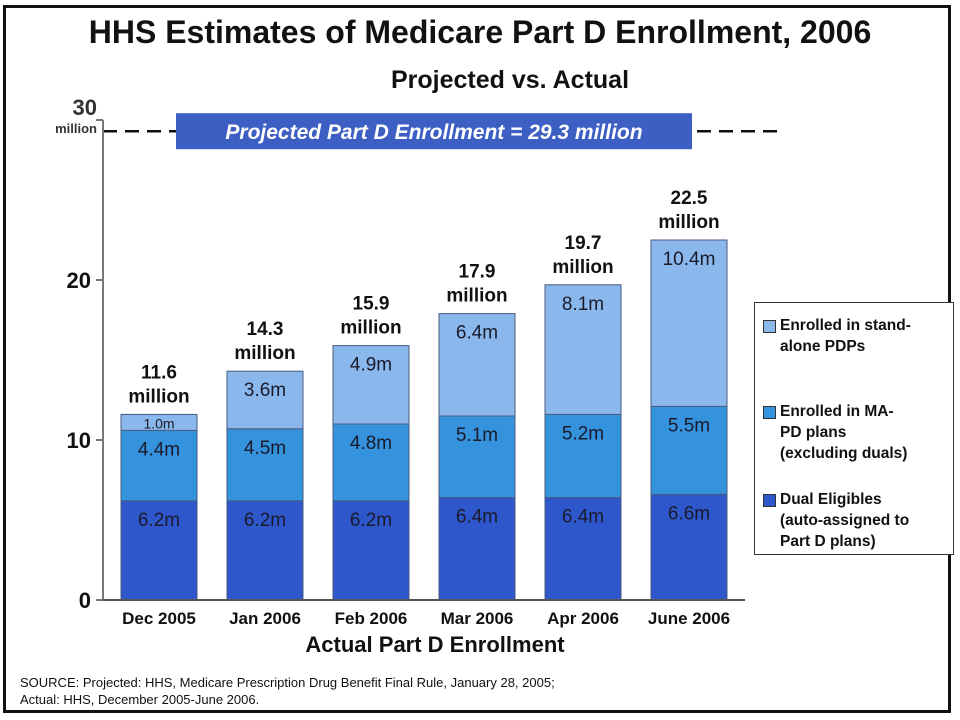 The image size is (960, 720). What do you see at coordinates (583, 618) in the screenshot?
I see `x-tick-label-4: Apr 2006` at bounding box center [583, 618].